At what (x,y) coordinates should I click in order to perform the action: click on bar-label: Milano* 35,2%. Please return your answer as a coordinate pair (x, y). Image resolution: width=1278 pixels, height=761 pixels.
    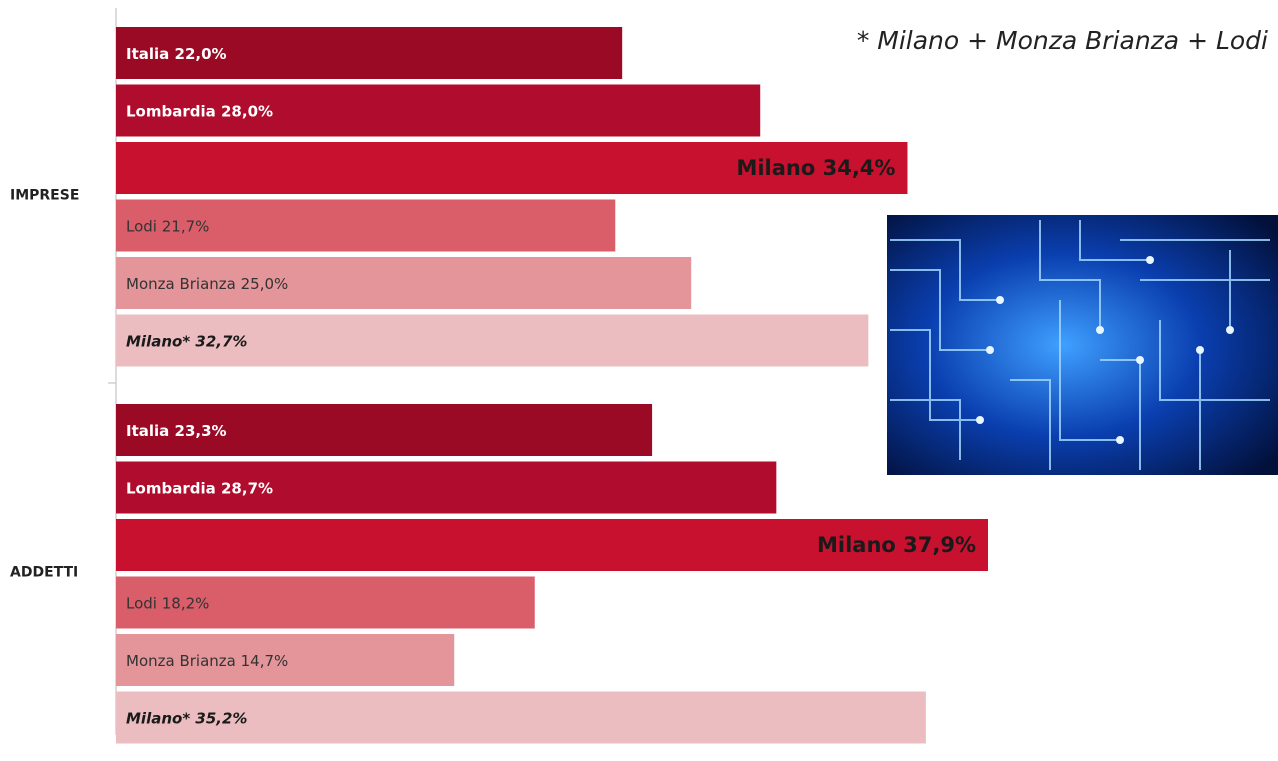
    Looking at the image, I should click on (186, 718).